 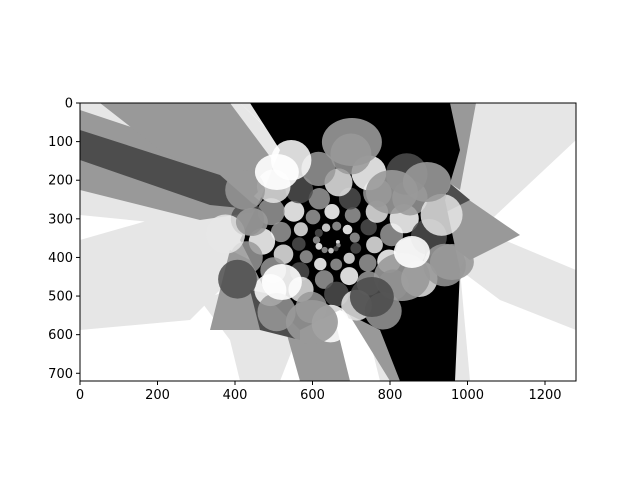 I want to click on y-tick-label: 0, so click(x=69, y=104).